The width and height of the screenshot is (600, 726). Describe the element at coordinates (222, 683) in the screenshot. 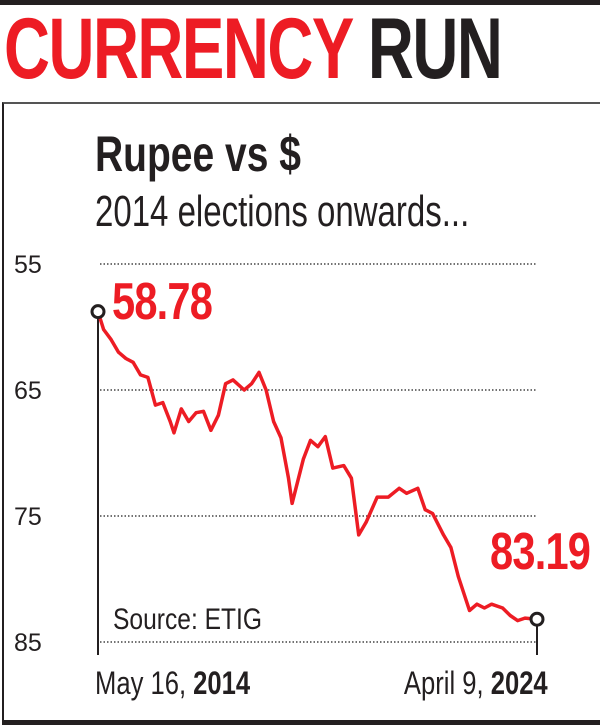

I see `x-start-year: 2014` at that location.